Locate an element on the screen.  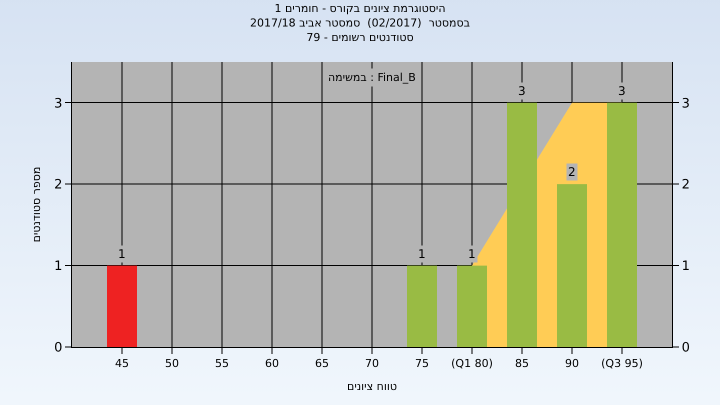
annotation: במשימה : Final_B is located at coordinates (372, 77).